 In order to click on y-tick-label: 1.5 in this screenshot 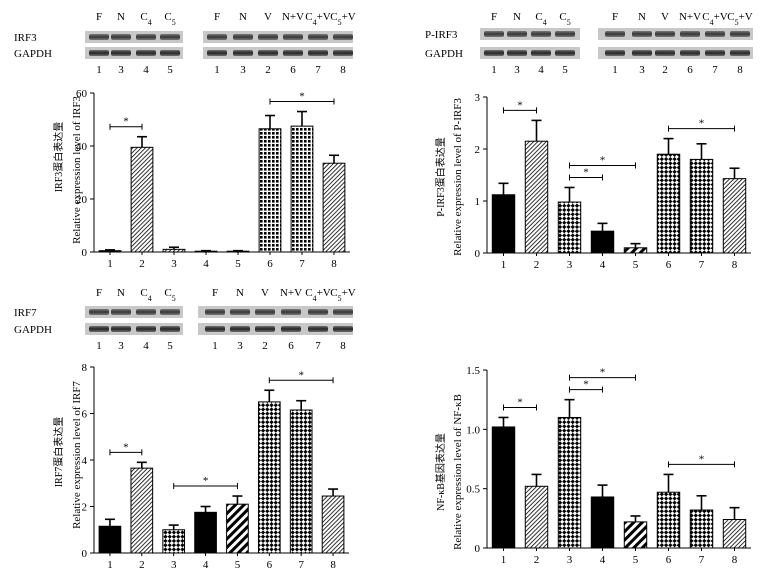, I will do `click(473, 371)`.